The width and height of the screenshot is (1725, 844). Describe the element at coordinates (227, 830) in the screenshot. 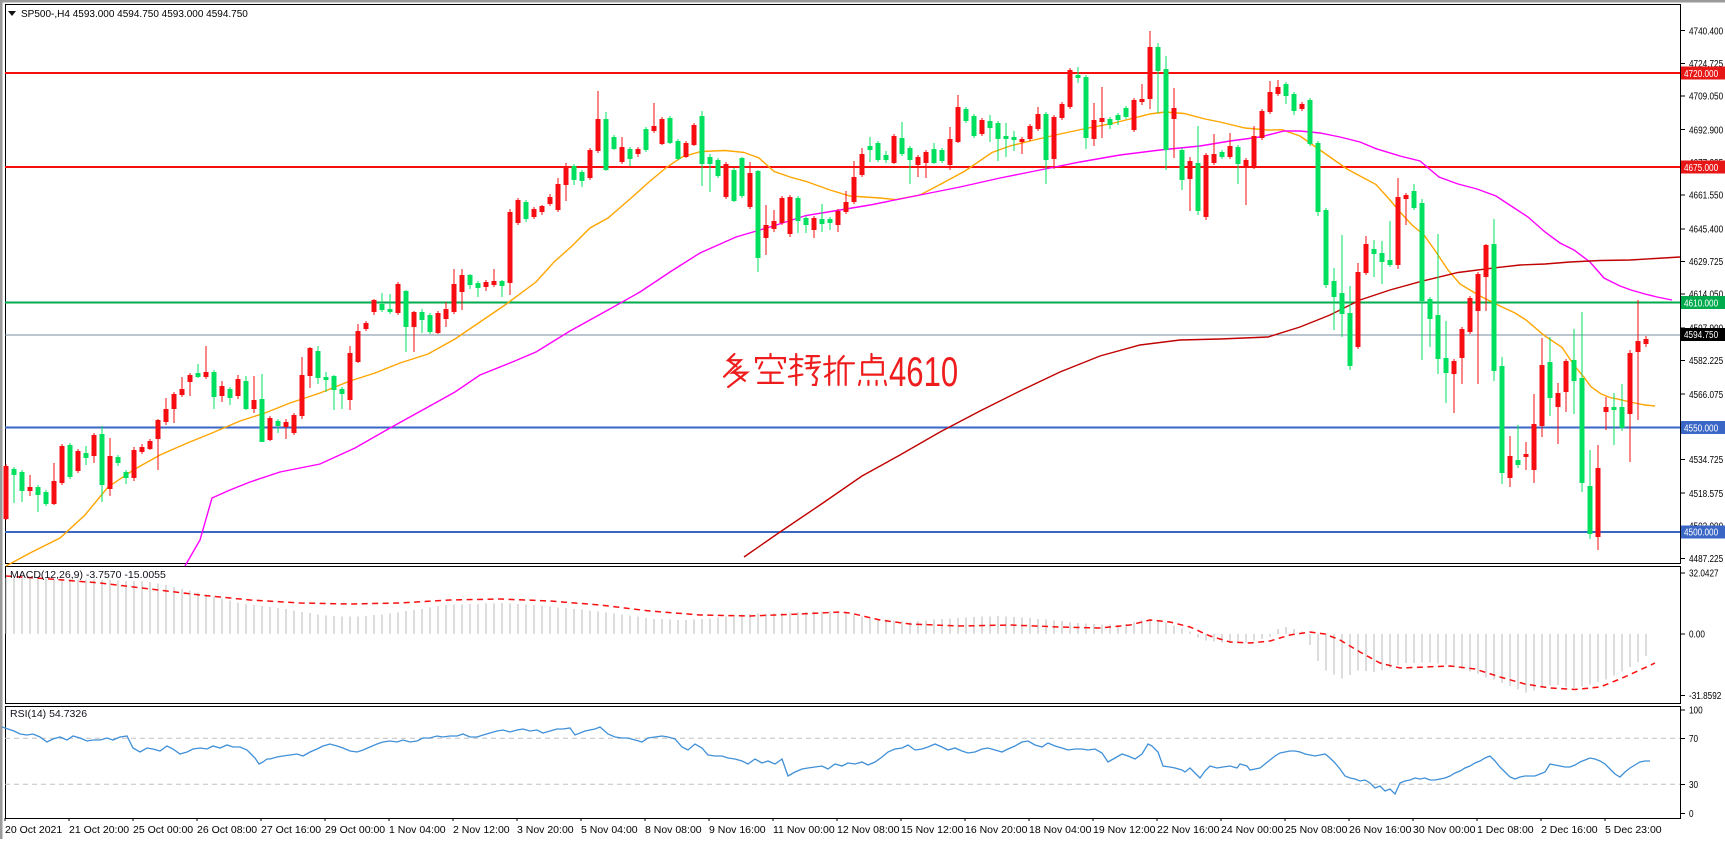

I see `svg-text: 26 Oct 08:00` at that location.